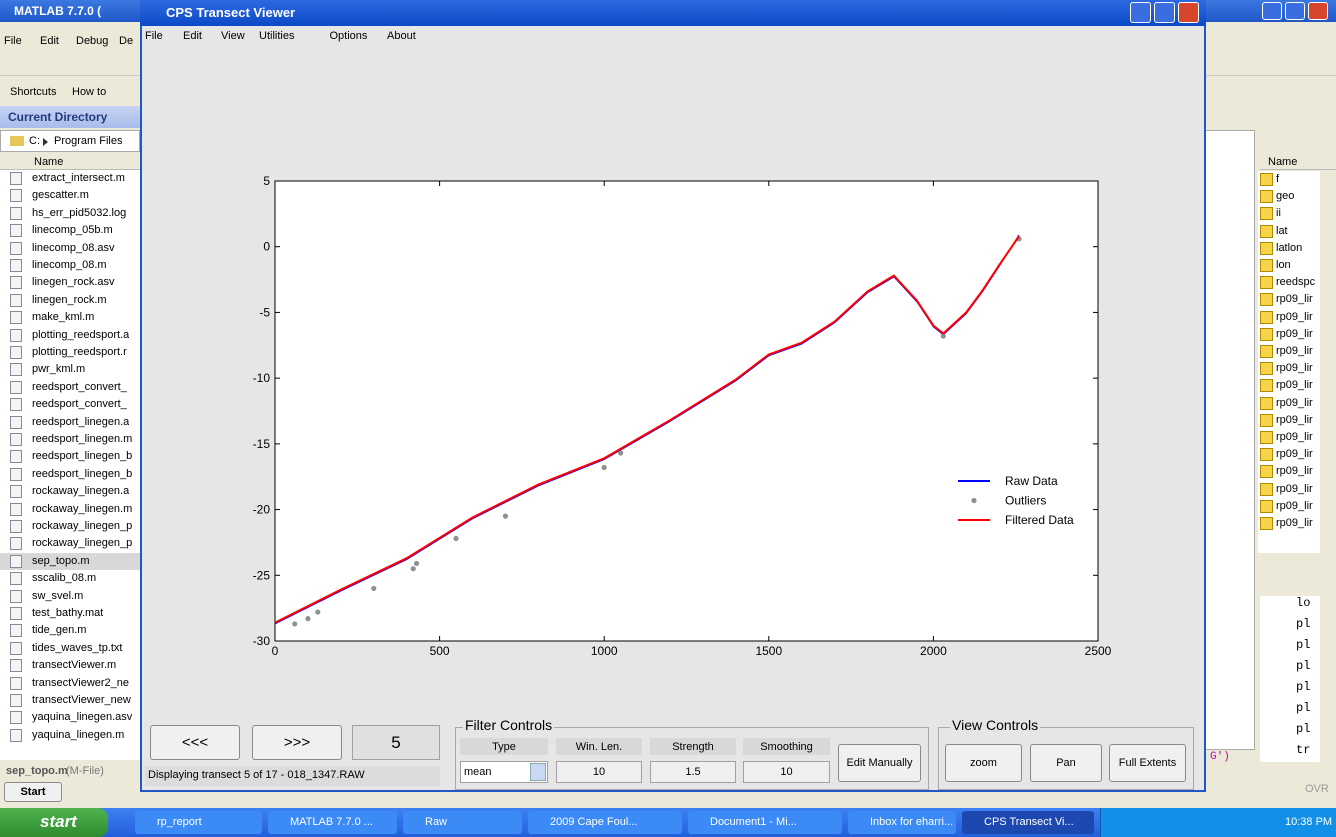 The height and width of the screenshot is (837, 1336). Describe the element at coordinates (64, 578) in the screenshot. I see `file-name: sscalib_08.m` at that location.